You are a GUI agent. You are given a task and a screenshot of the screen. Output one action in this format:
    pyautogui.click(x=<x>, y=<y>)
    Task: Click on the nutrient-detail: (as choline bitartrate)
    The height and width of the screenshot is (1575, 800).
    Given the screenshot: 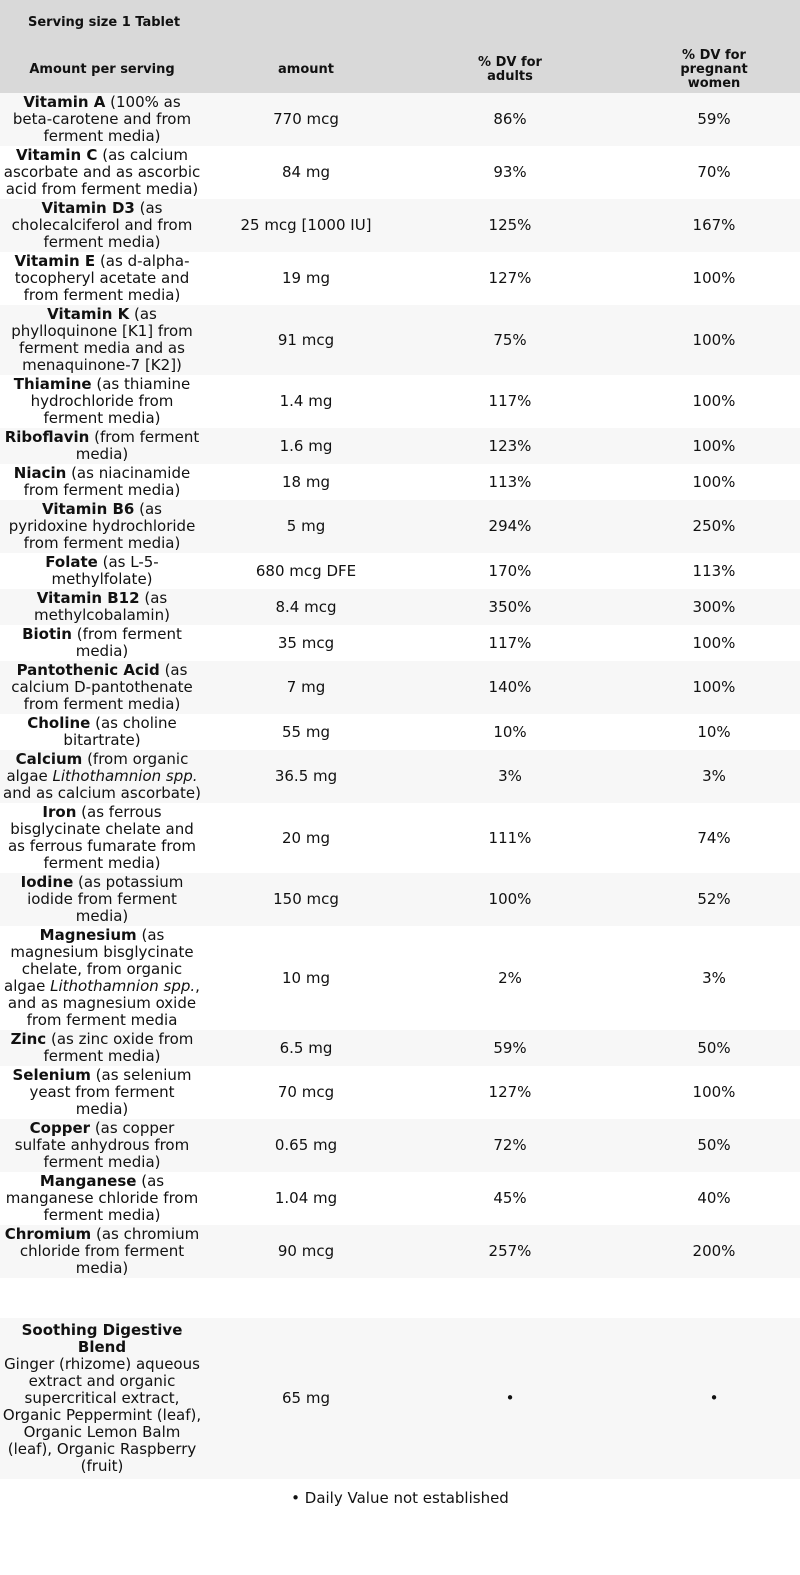 What is the action you would take?
    pyautogui.click(x=120, y=731)
    